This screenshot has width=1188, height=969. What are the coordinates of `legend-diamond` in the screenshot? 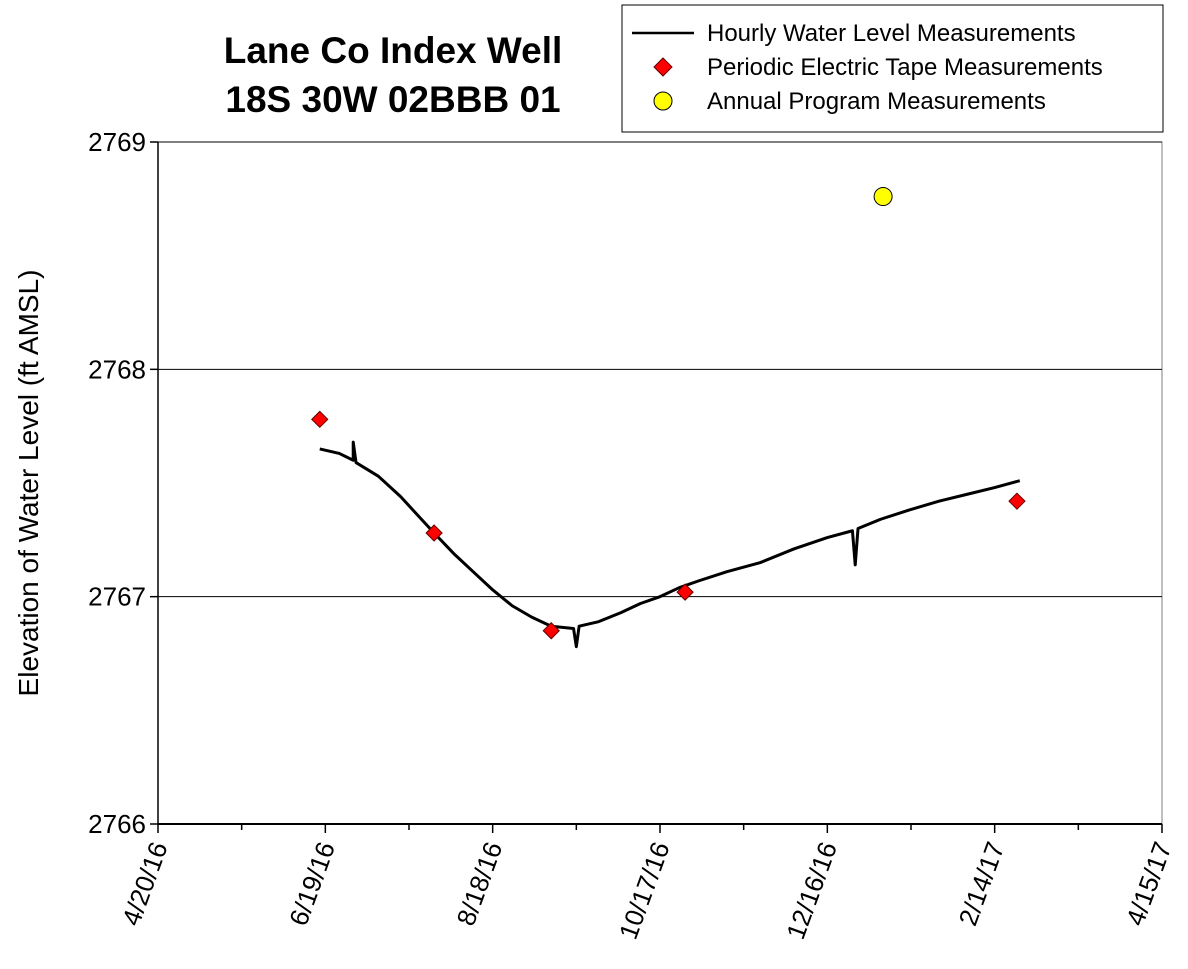 It's located at (663, 67).